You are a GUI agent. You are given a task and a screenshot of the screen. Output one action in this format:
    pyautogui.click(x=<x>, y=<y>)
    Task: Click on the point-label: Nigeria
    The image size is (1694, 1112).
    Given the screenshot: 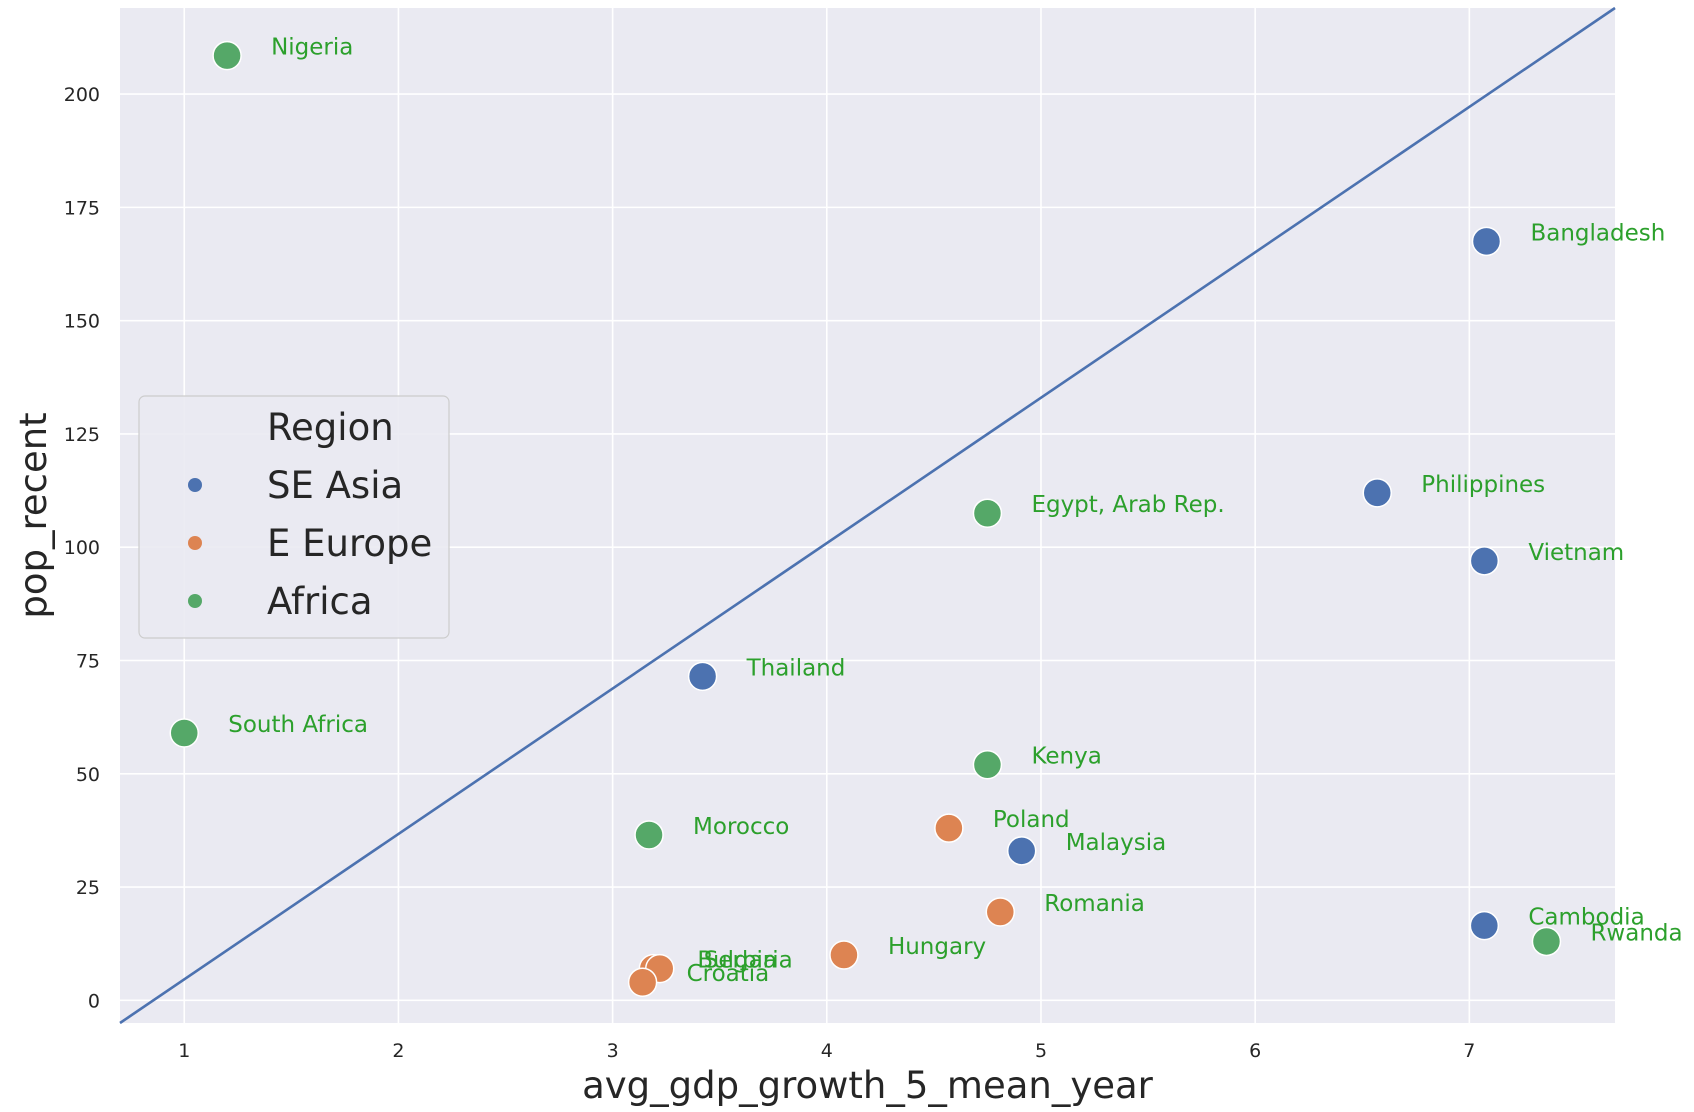 What is the action you would take?
    pyautogui.click(x=312, y=48)
    